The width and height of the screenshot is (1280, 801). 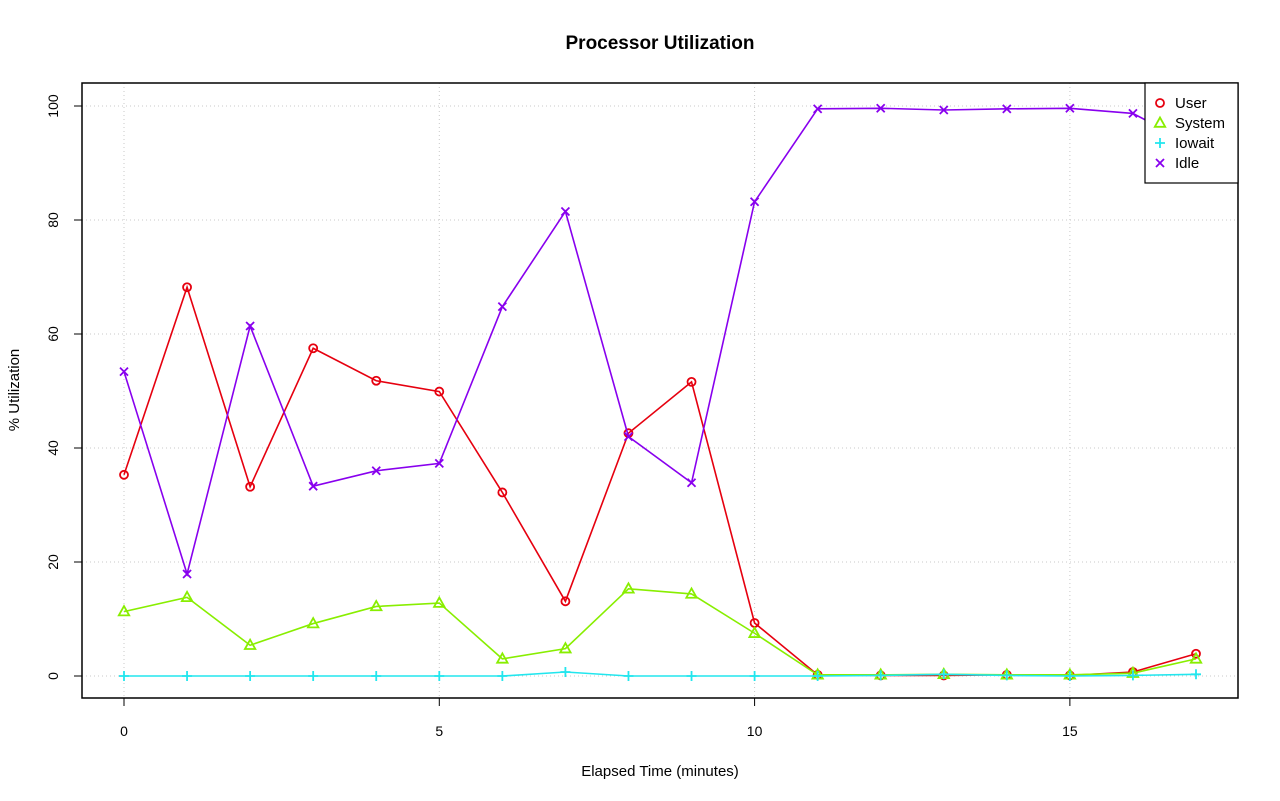 What do you see at coordinates (1191, 133) in the screenshot?
I see `legend: User System Iowait Idle` at bounding box center [1191, 133].